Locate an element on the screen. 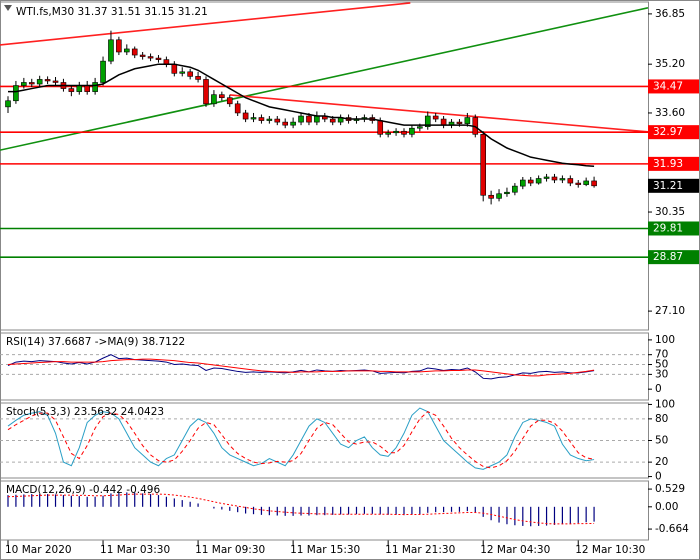 Image resolution: width=700 pixels, height=560 pixels. header-part: -0.496 is located at coordinates (143, 490).